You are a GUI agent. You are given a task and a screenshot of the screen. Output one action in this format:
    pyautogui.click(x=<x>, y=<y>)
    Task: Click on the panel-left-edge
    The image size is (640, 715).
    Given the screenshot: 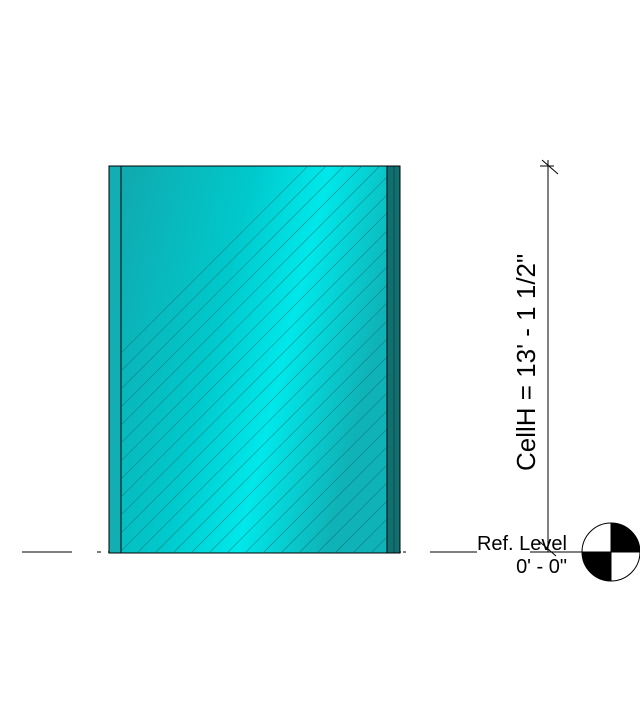 What is the action you would take?
    pyautogui.click(x=115, y=359)
    